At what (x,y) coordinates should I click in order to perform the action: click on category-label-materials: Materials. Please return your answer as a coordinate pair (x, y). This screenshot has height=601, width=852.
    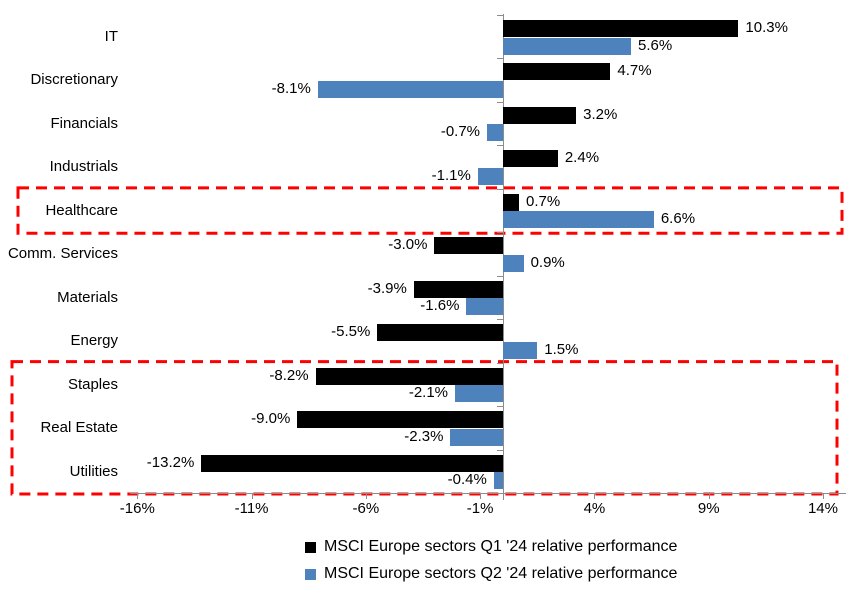
    Looking at the image, I should click on (87, 297).